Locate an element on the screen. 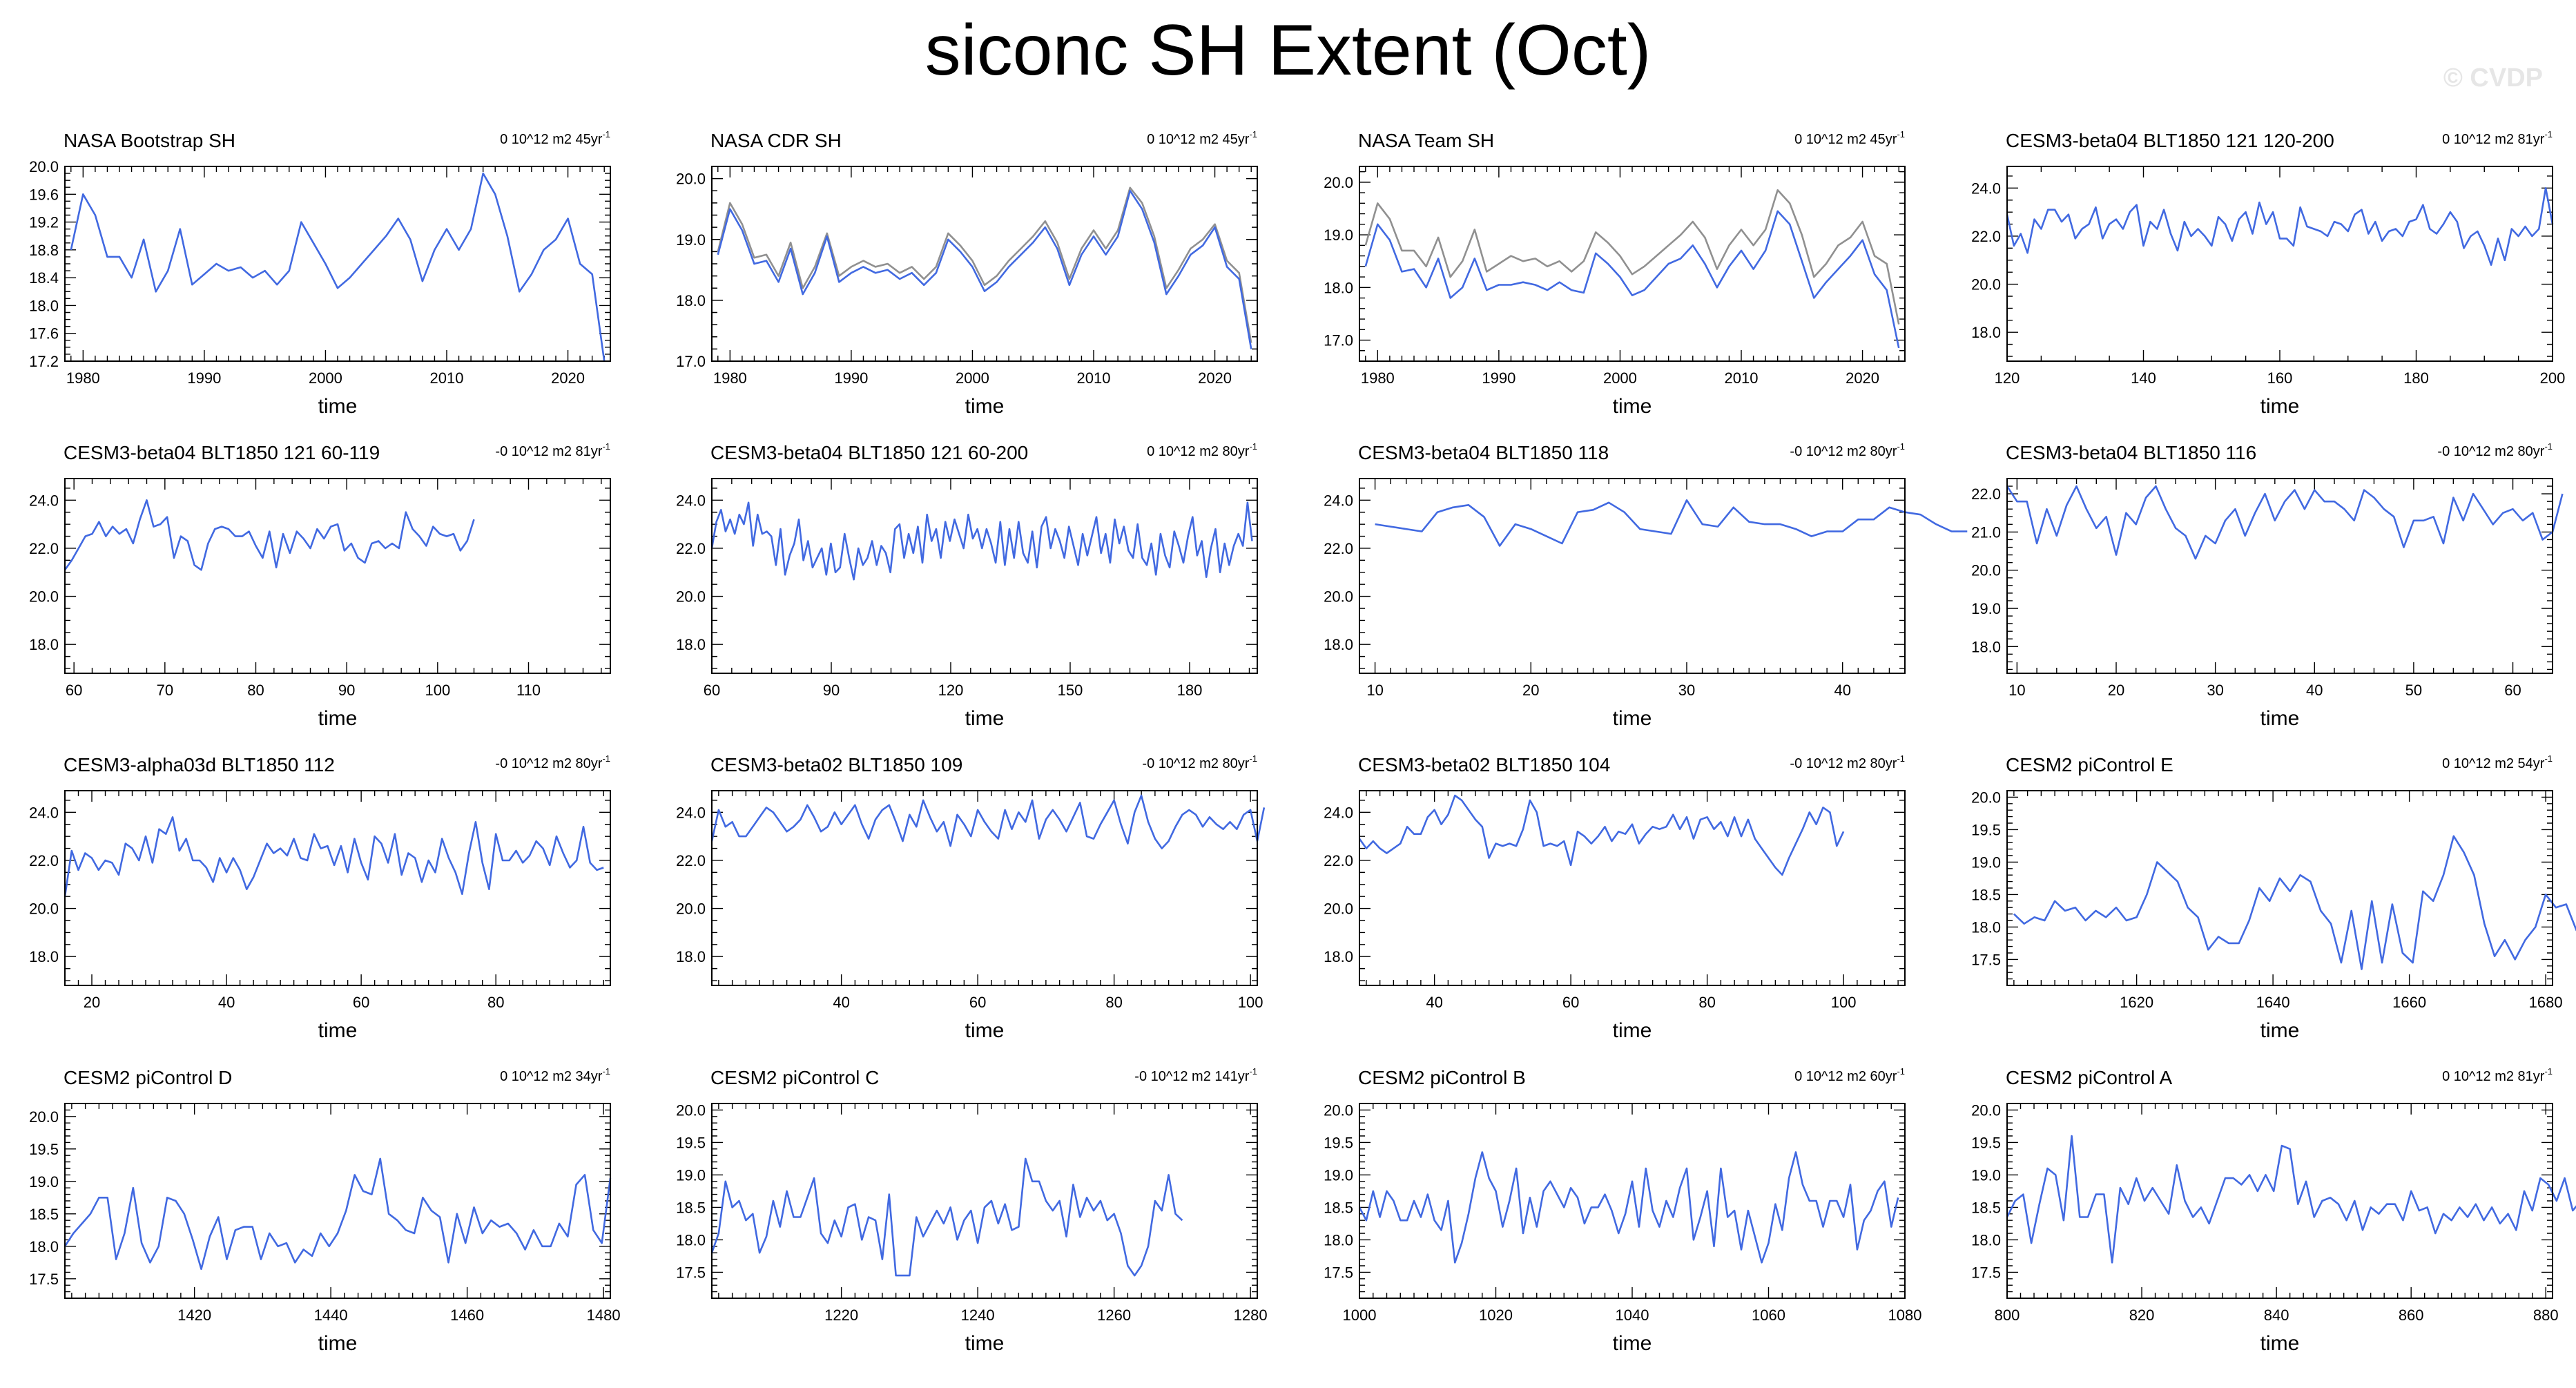  x-tick-label: 70 is located at coordinates (165, 690).